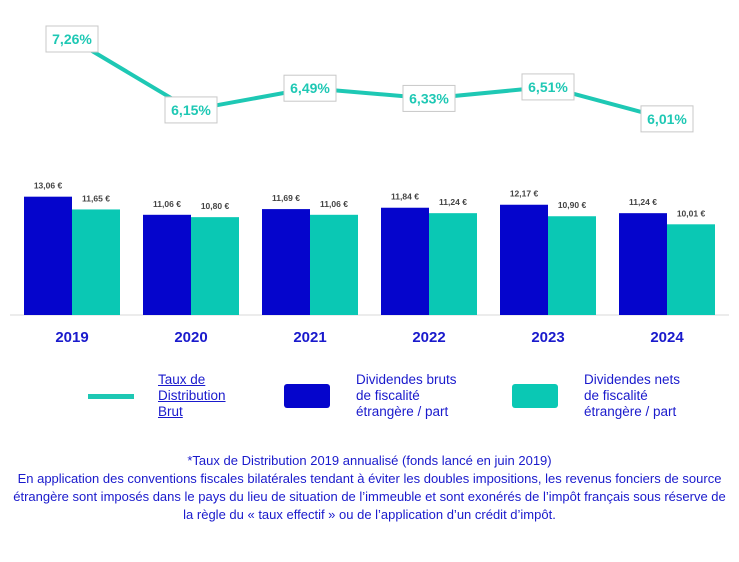  I want to click on bar-label-brut-2020: 11,06 €, so click(167, 204).